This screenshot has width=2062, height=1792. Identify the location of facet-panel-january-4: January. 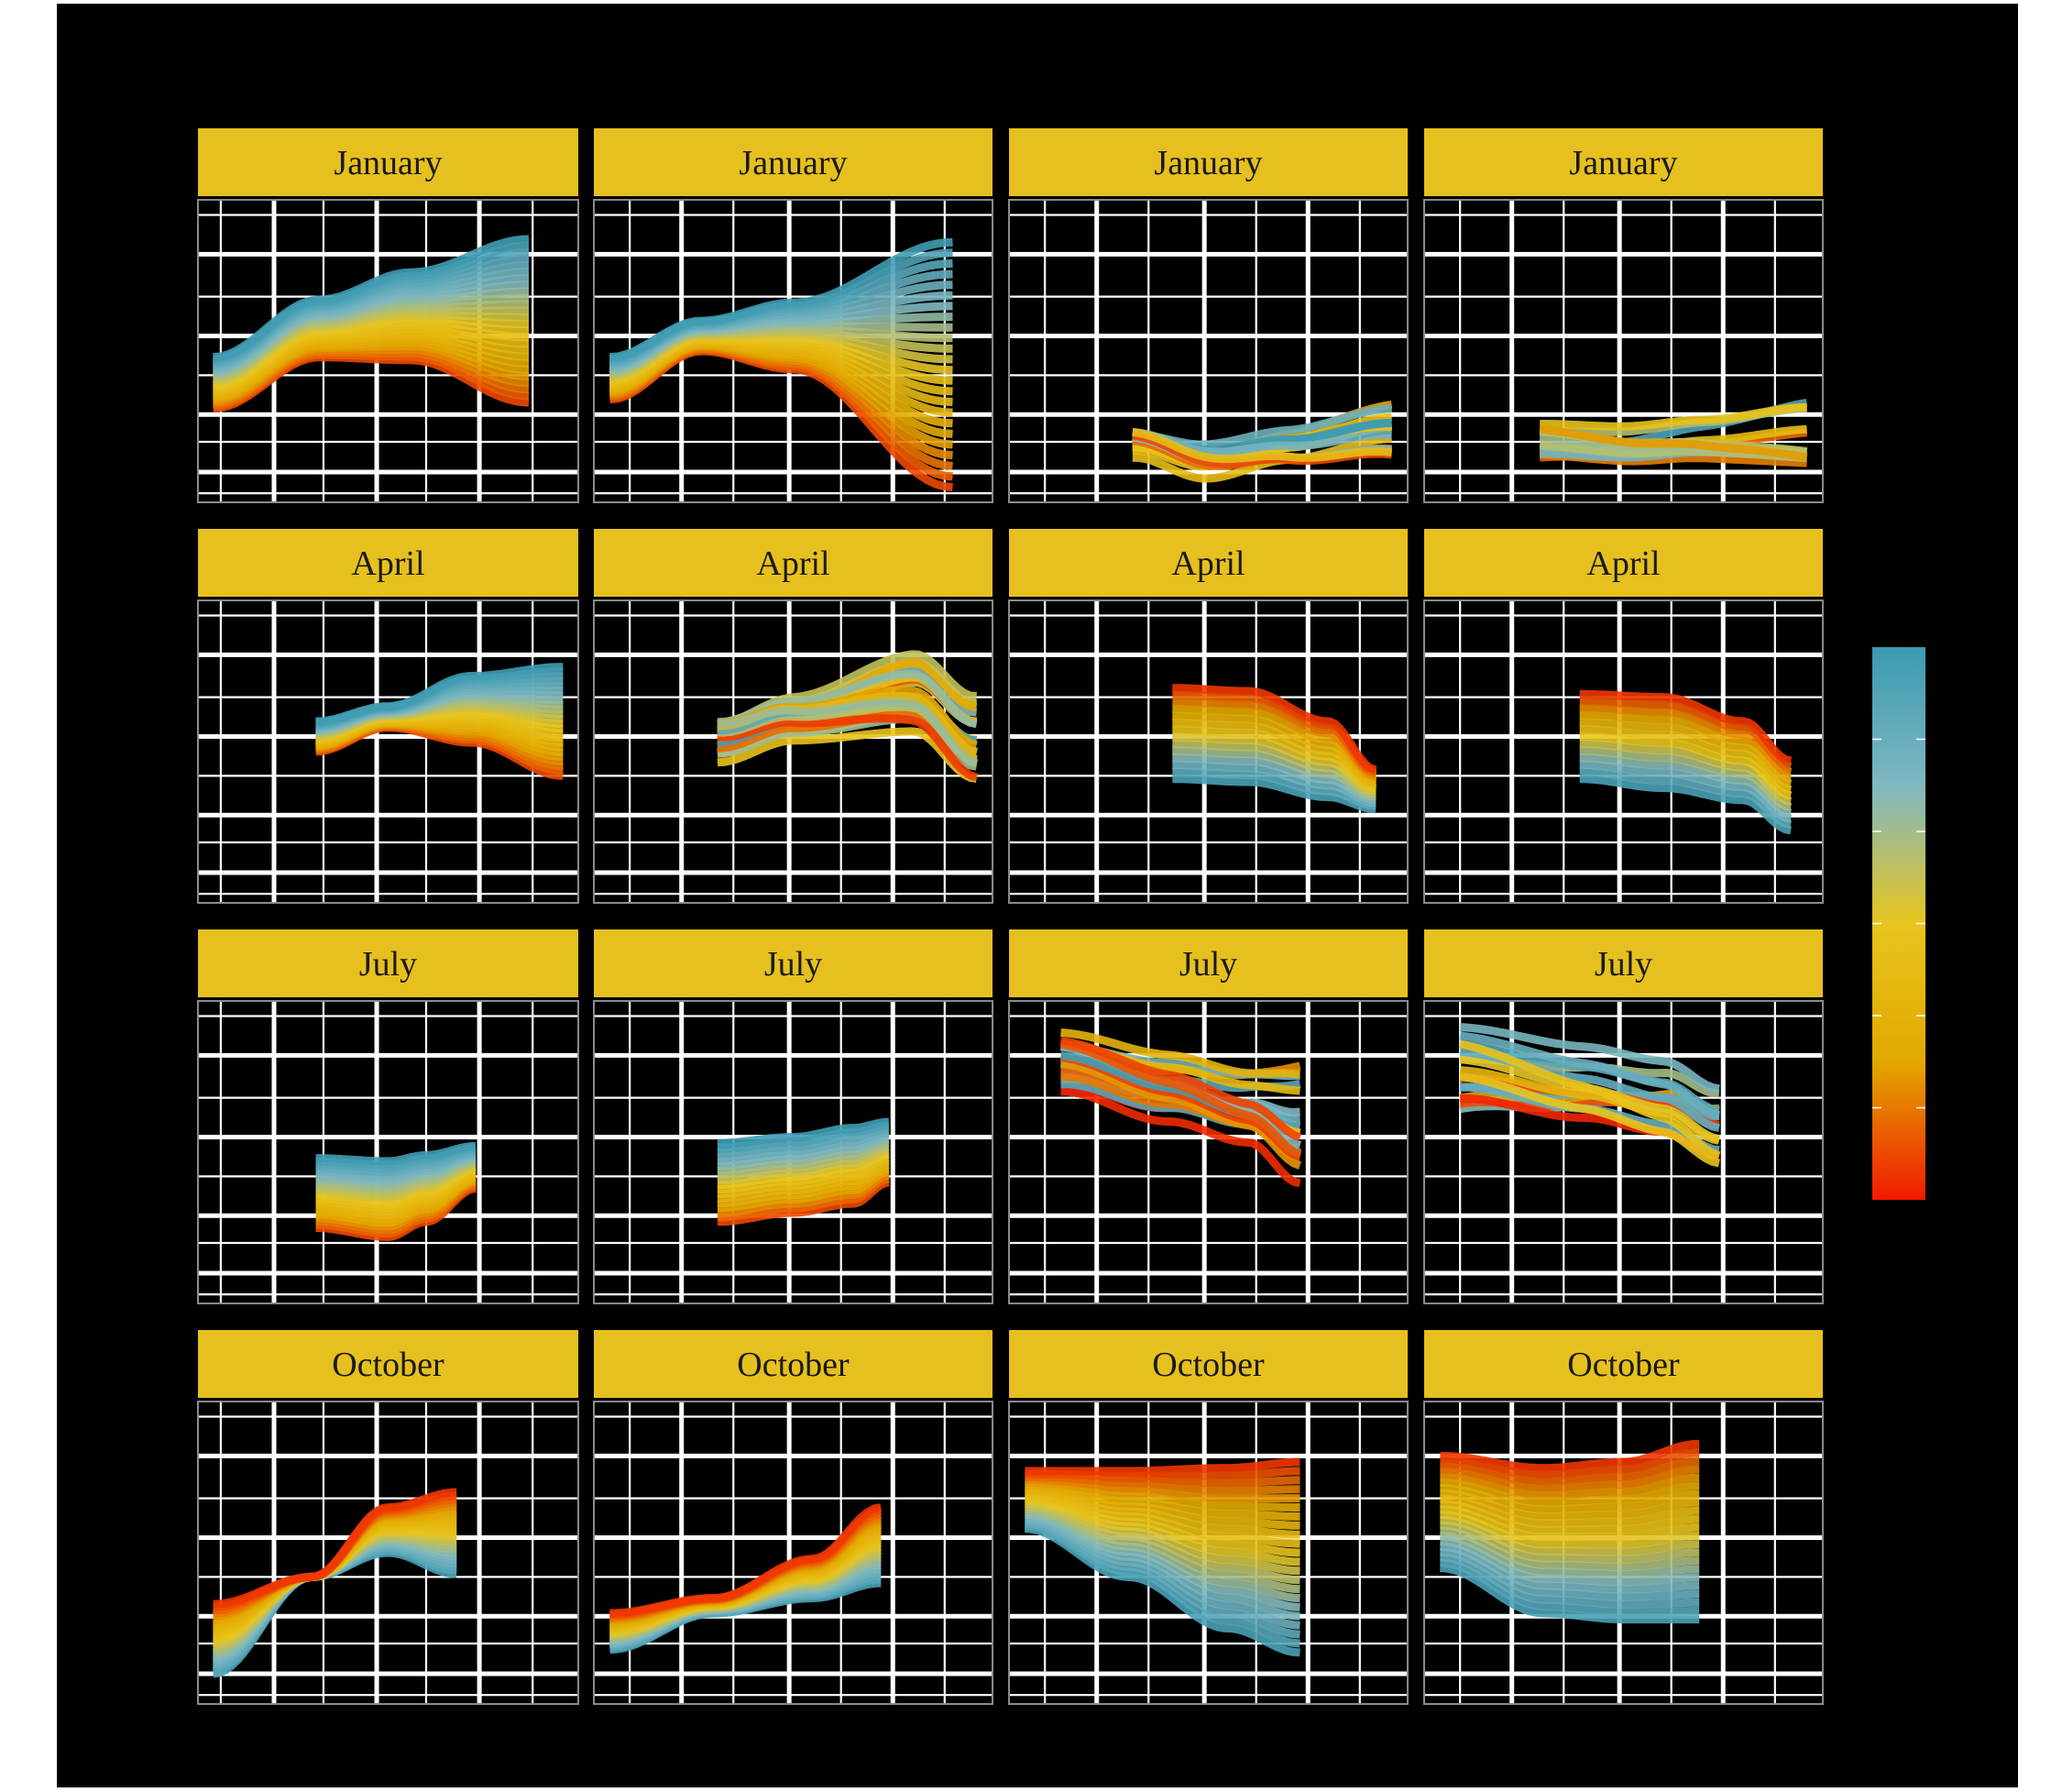
(1623, 315).